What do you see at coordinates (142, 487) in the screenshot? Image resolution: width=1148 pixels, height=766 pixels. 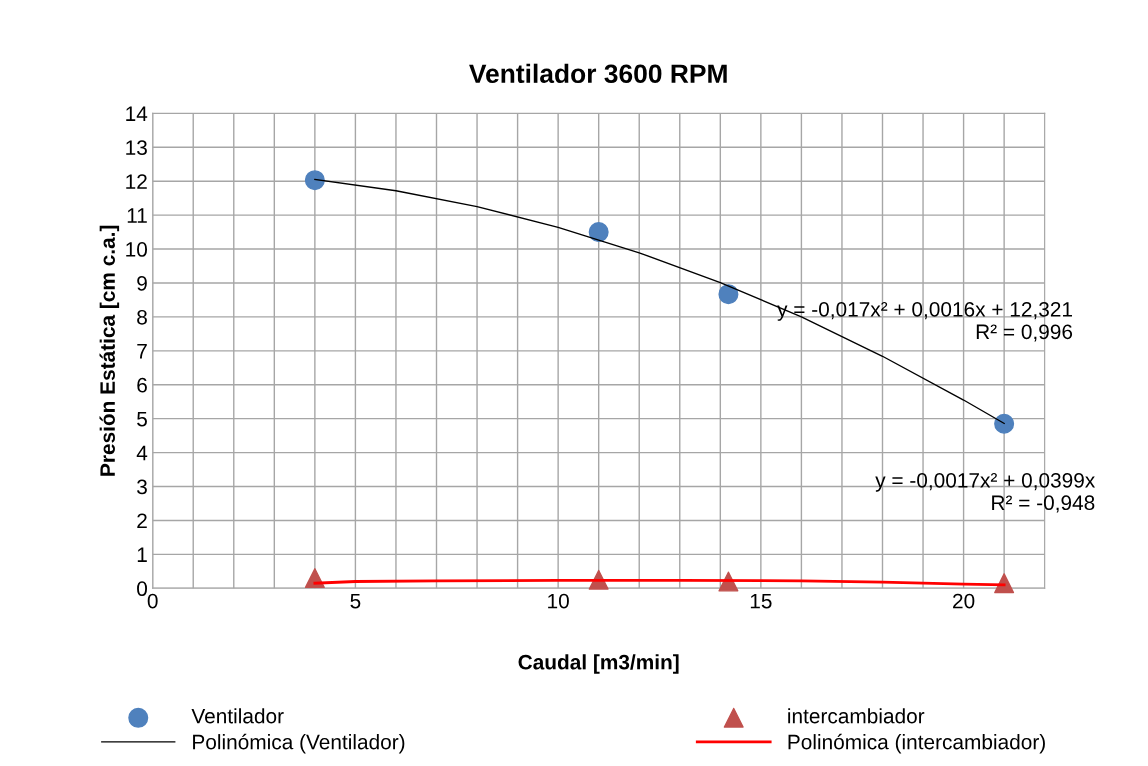 I see `y-tick-label: 3` at bounding box center [142, 487].